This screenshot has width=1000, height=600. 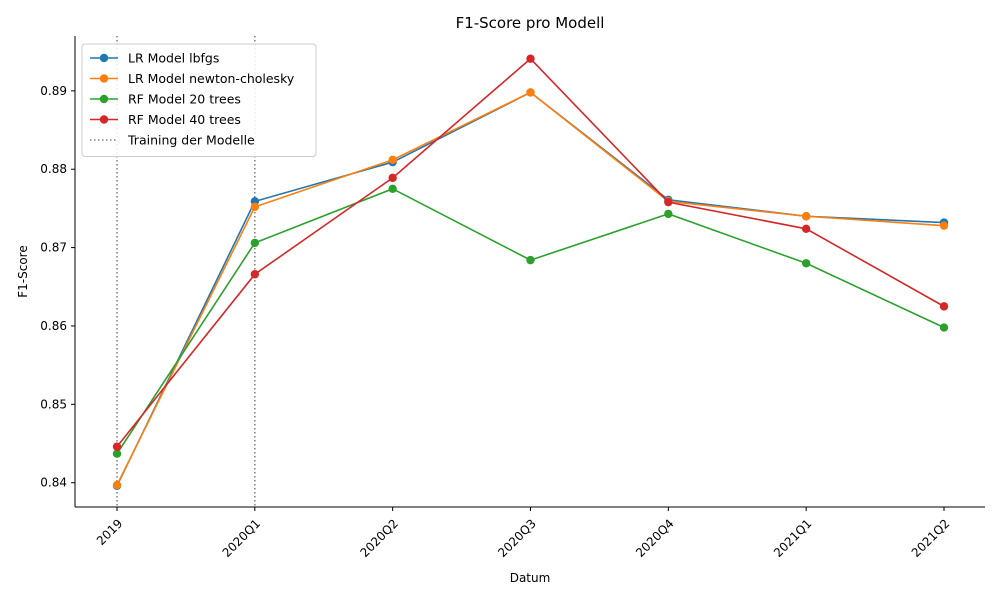 What do you see at coordinates (53, 248) in the screenshot?
I see `y-tick-label: 0.87` at bounding box center [53, 248].